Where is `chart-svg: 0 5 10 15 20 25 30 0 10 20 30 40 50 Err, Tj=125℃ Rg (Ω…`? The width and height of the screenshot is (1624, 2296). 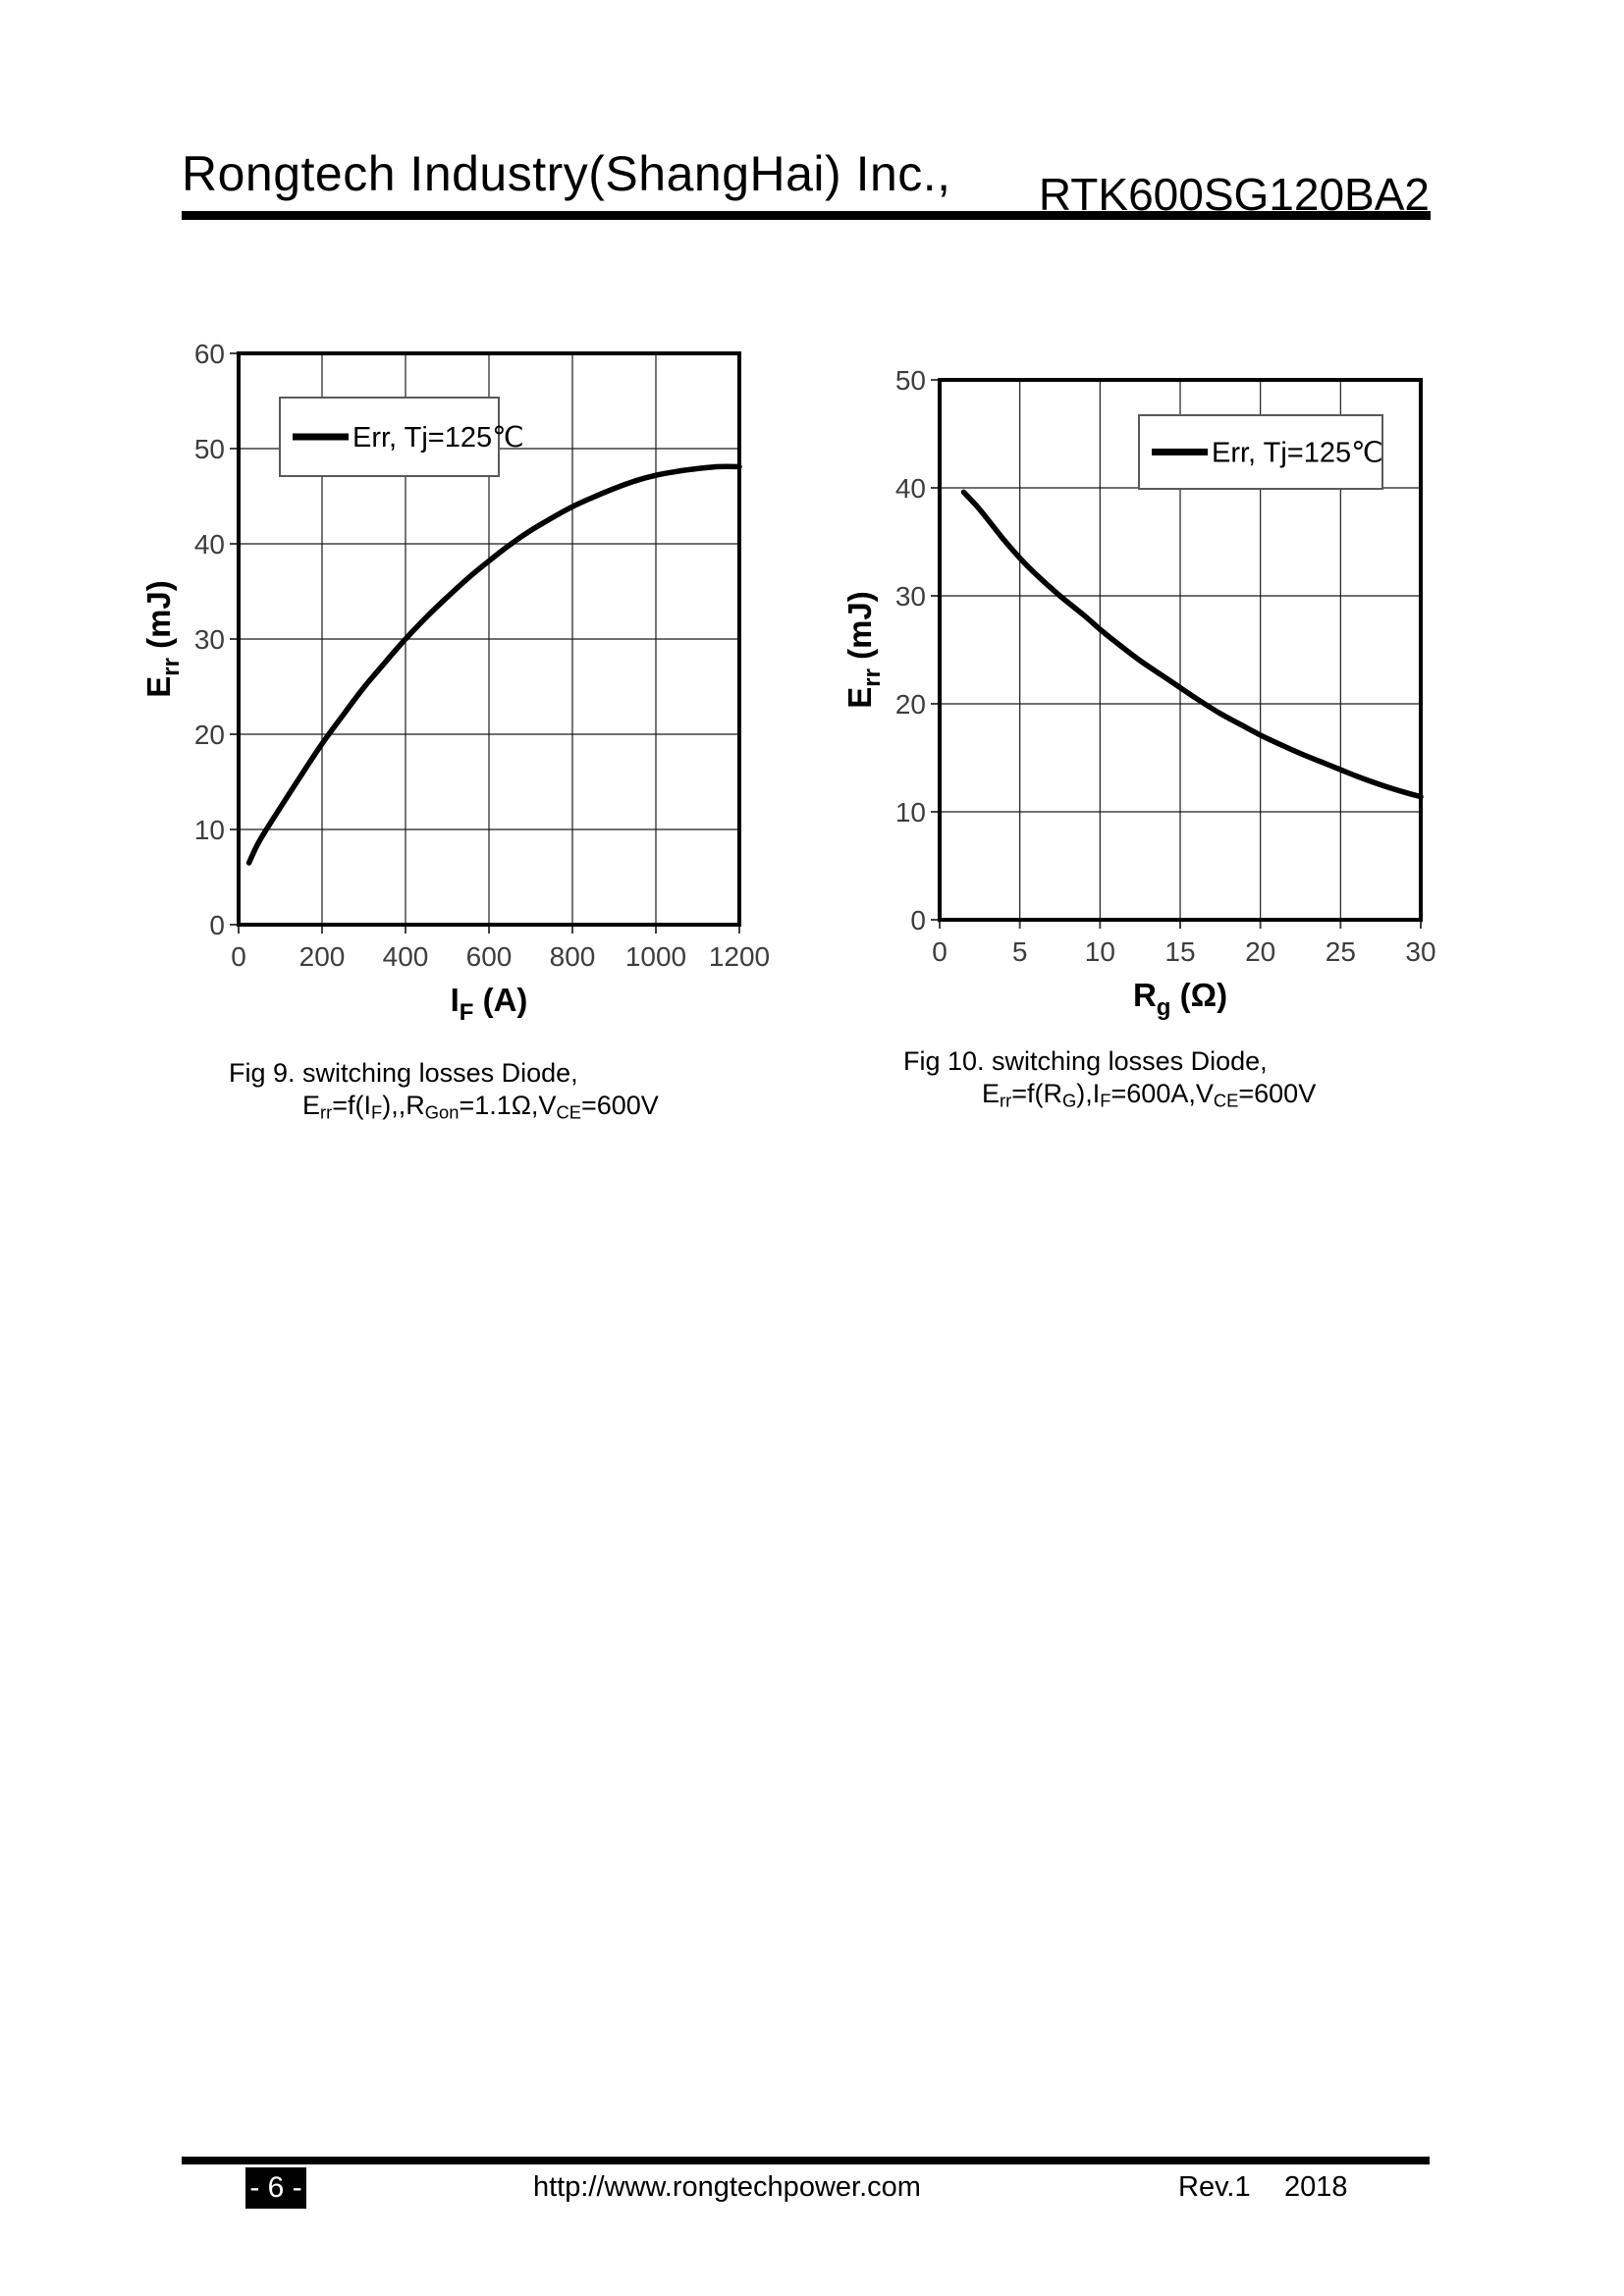 chart-svg: 0 5 10 15 20 25 30 0 10 20 30 40 50 Err, Tj=125℃ Rg (Ω… is located at coordinates (1138, 693).